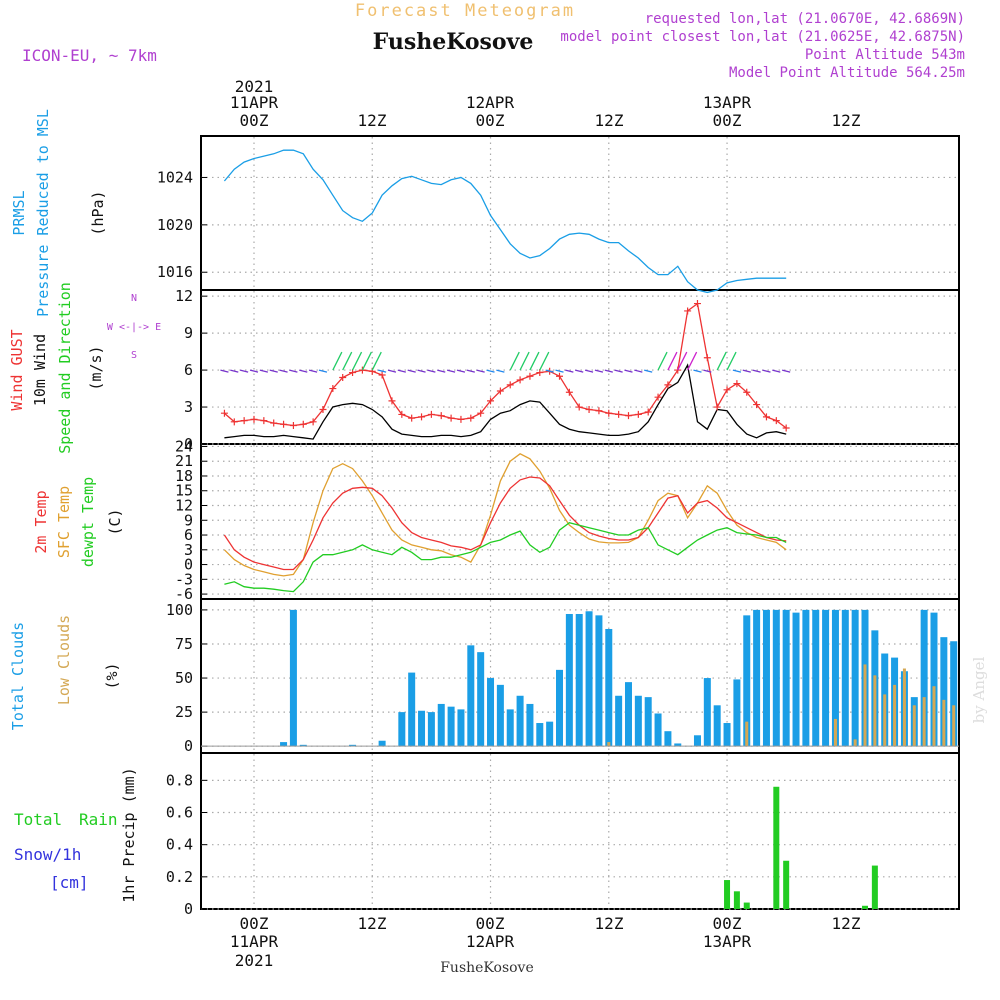  What do you see at coordinates (580, 831) in the screenshot?
I see `panel-precip` at bounding box center [580, 831].